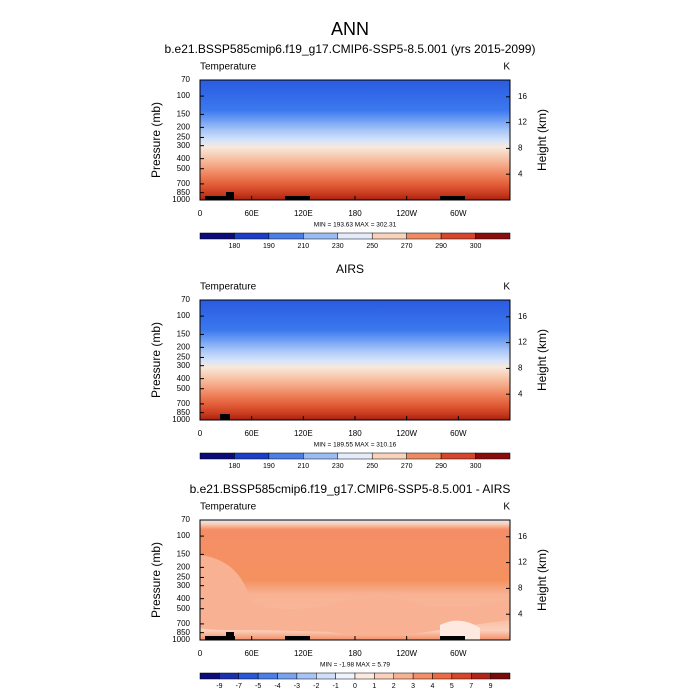 Image resolution: width=700 pixels, height=700 pixels. Describe the element at coordinates (407, 246) in the screenshot. I see `colorbar-label: 270` at that location.